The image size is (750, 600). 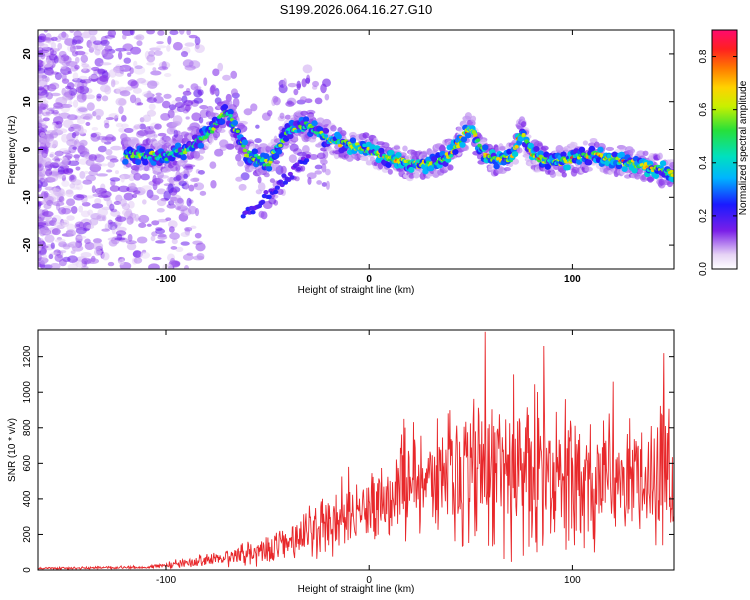 What do you see at coordinates (356, 589) in the screenshot?
I see `snr-xlabel: Height of straight line (km)` at bounding box center [356, 589].